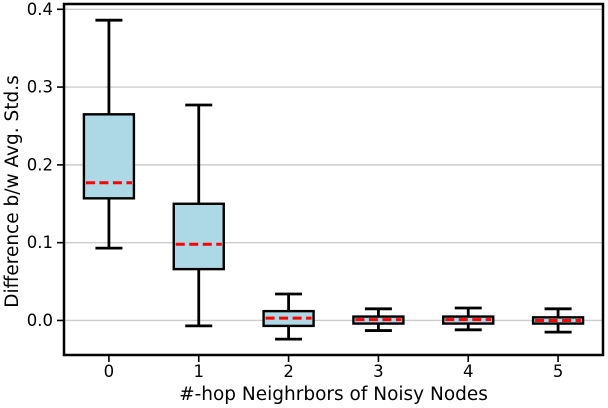 The width and height of the screenshot is (608, 408). Describe the element at coordinates (199, 371) in the screenshot. I see `x-tick-label: 1` at that location.